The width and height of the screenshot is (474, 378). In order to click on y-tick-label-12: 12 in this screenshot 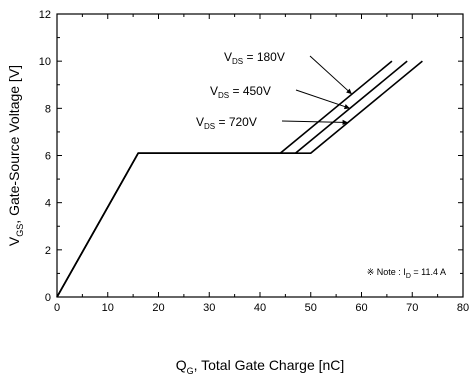, I will do `click(45, 15)`.